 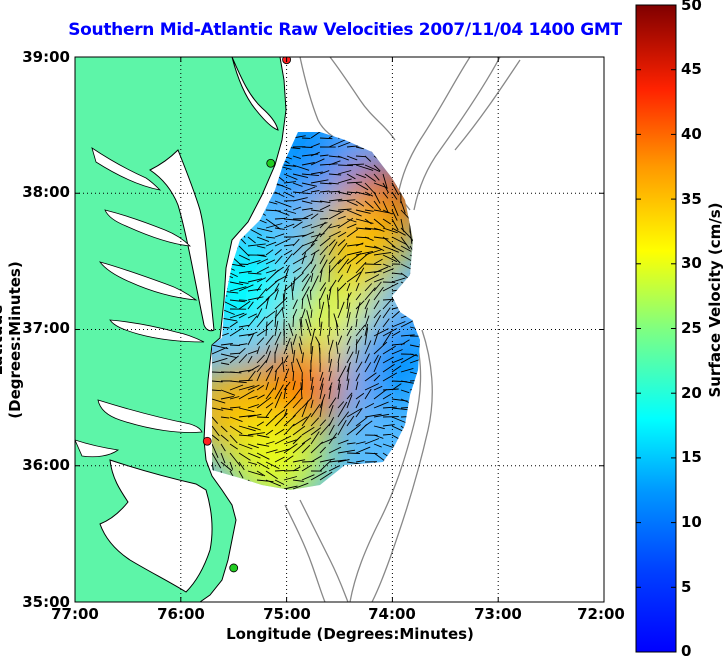 What do you see at coordinates (686, 651) in the screenshot?
I see `colorbar-tick-label: 0` at bounding box center [686, 651].